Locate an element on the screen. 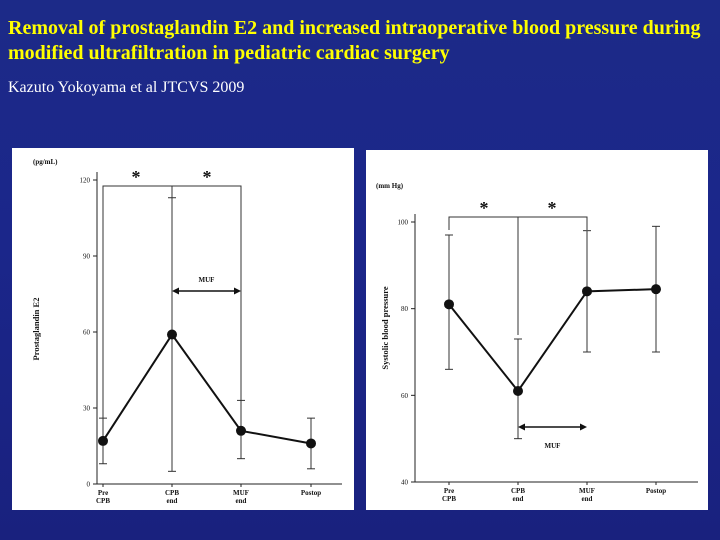 The width and height of the screenshot is (720, 540). pge2-y-axis-label: Prostaglandin E2 is located at coordinates (36, 329).